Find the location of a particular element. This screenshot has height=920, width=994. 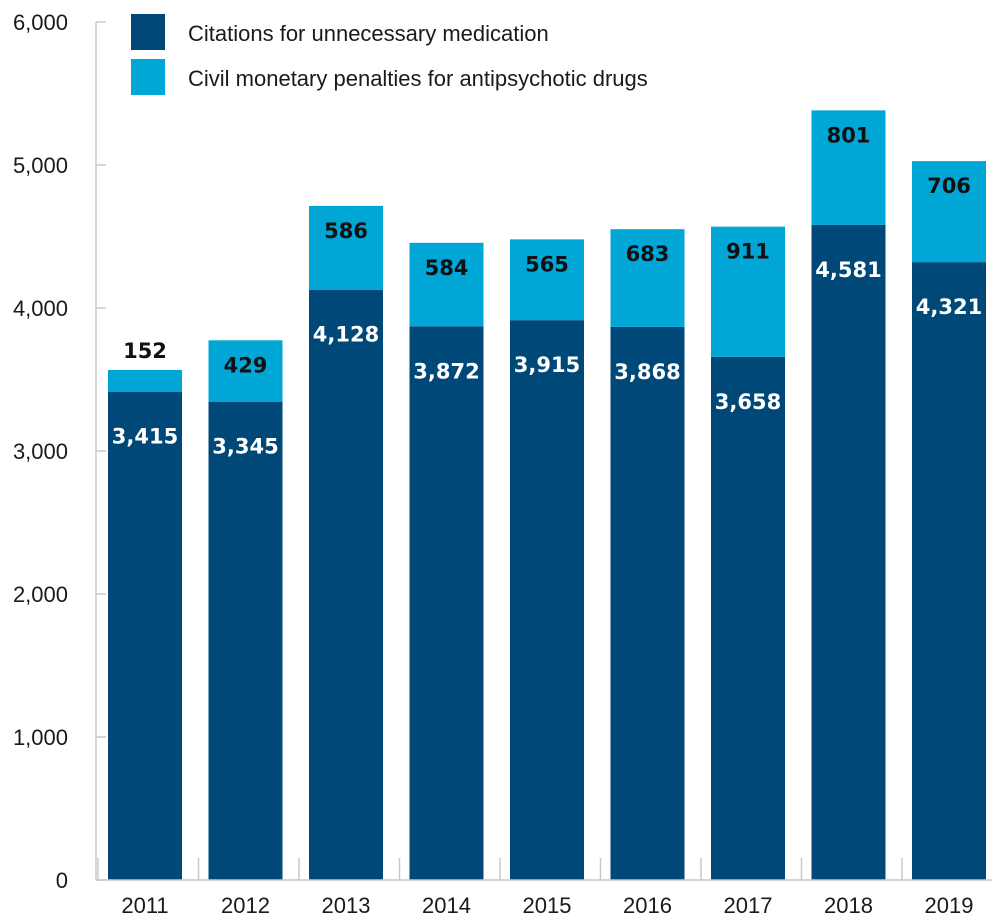

data-label-citations-2015: 3,915 is located at coordinates (547, 365).